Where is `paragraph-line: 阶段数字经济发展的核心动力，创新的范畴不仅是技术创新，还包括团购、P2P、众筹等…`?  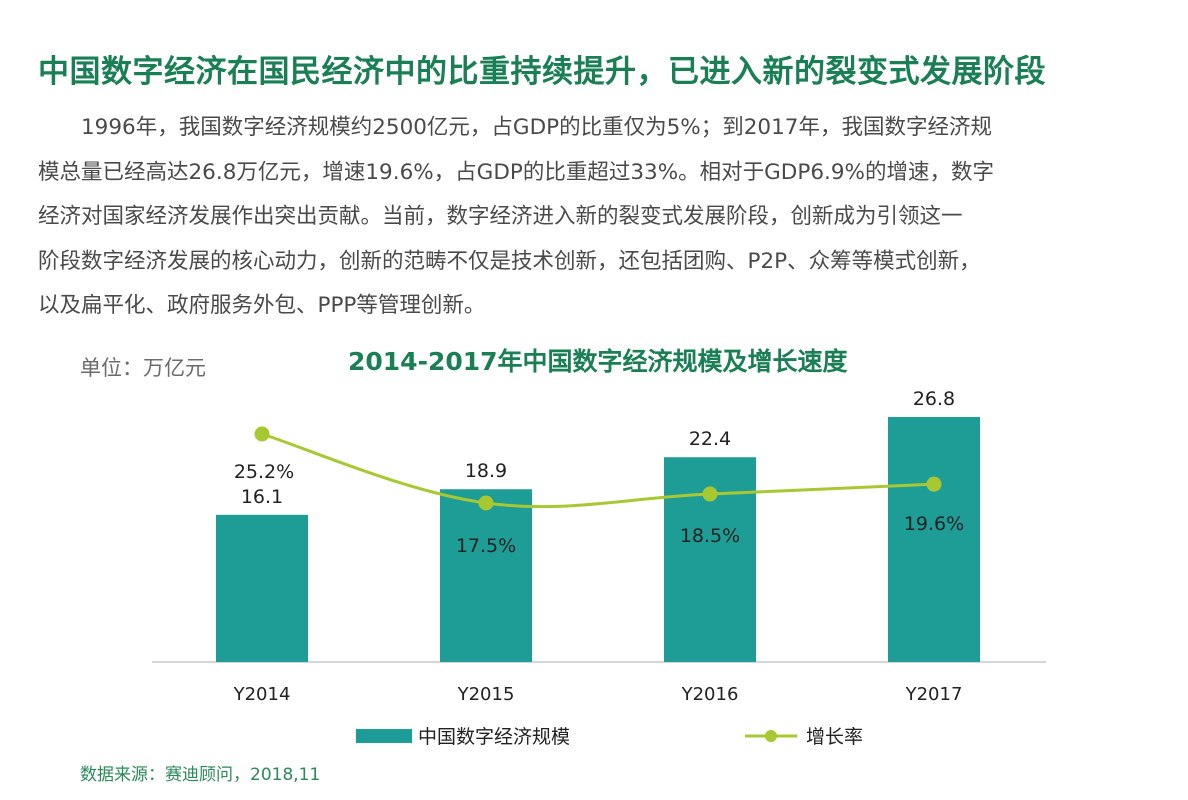 paragraph-line: 阶段数字经济发展的核心动力，创新的范畴不仅是技术创新，还包括团购、P2P、众筹等… is located at coordinates (509, 261).